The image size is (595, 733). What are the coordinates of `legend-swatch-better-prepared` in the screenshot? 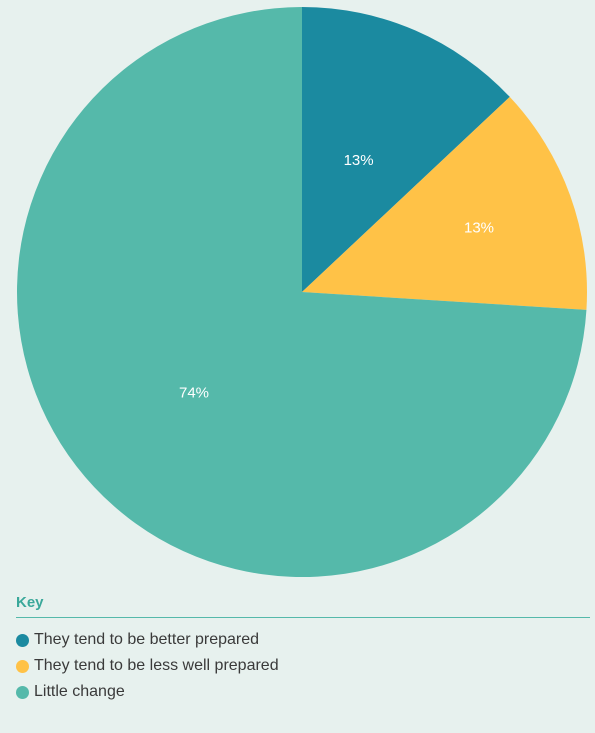 It's located at (22, 640).